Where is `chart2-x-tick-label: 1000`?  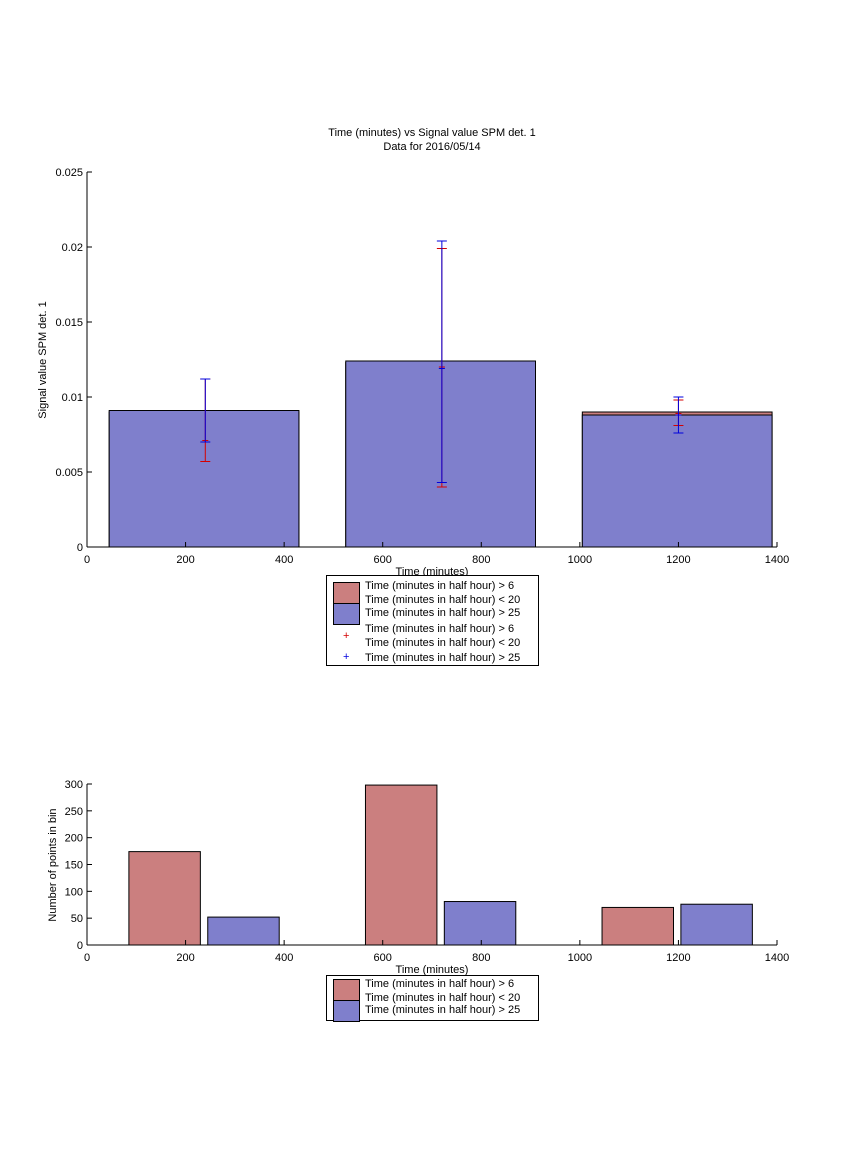 chart2-x-tick-label: 1000 is located at coordinates (580, 958).